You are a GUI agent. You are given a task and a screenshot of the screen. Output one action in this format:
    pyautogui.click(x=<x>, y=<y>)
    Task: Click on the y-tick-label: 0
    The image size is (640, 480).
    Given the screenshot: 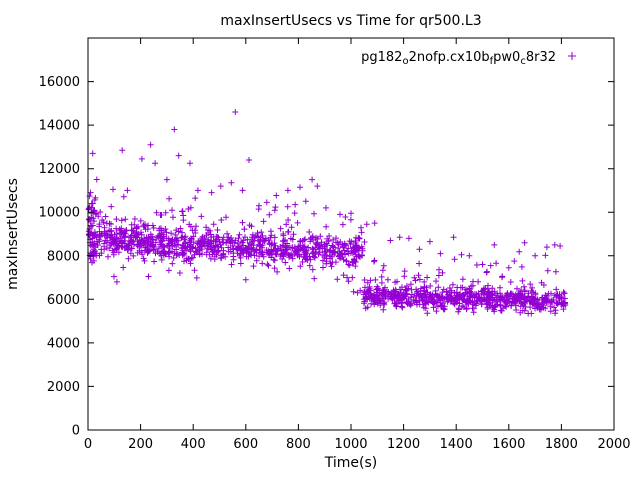 What is the action you would take?
    pyautogui.click(x=76, y=431)
    